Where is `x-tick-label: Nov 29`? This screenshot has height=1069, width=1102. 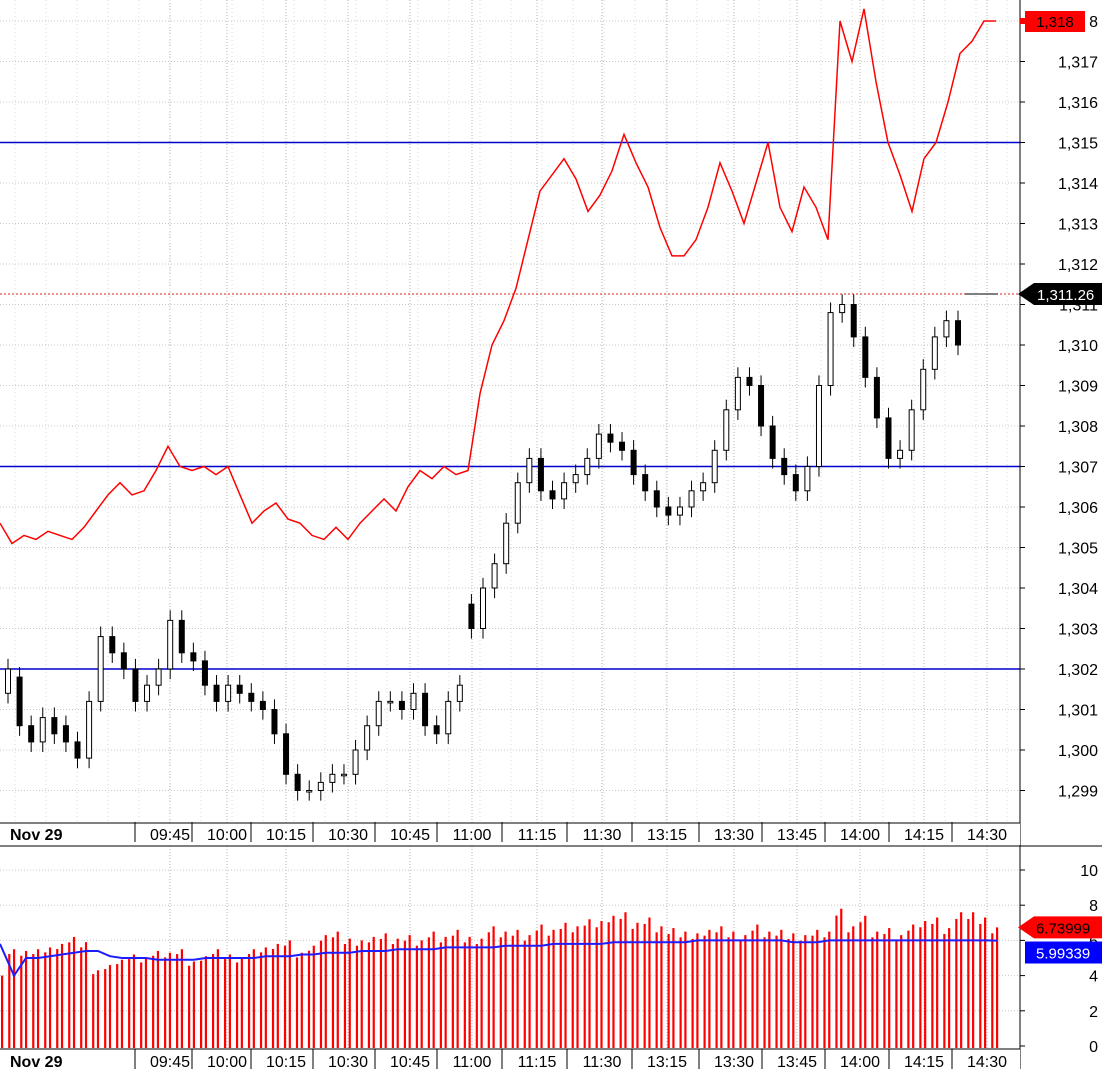 x-tick-label: Nov 29 is located at coordinates (36, 1061).